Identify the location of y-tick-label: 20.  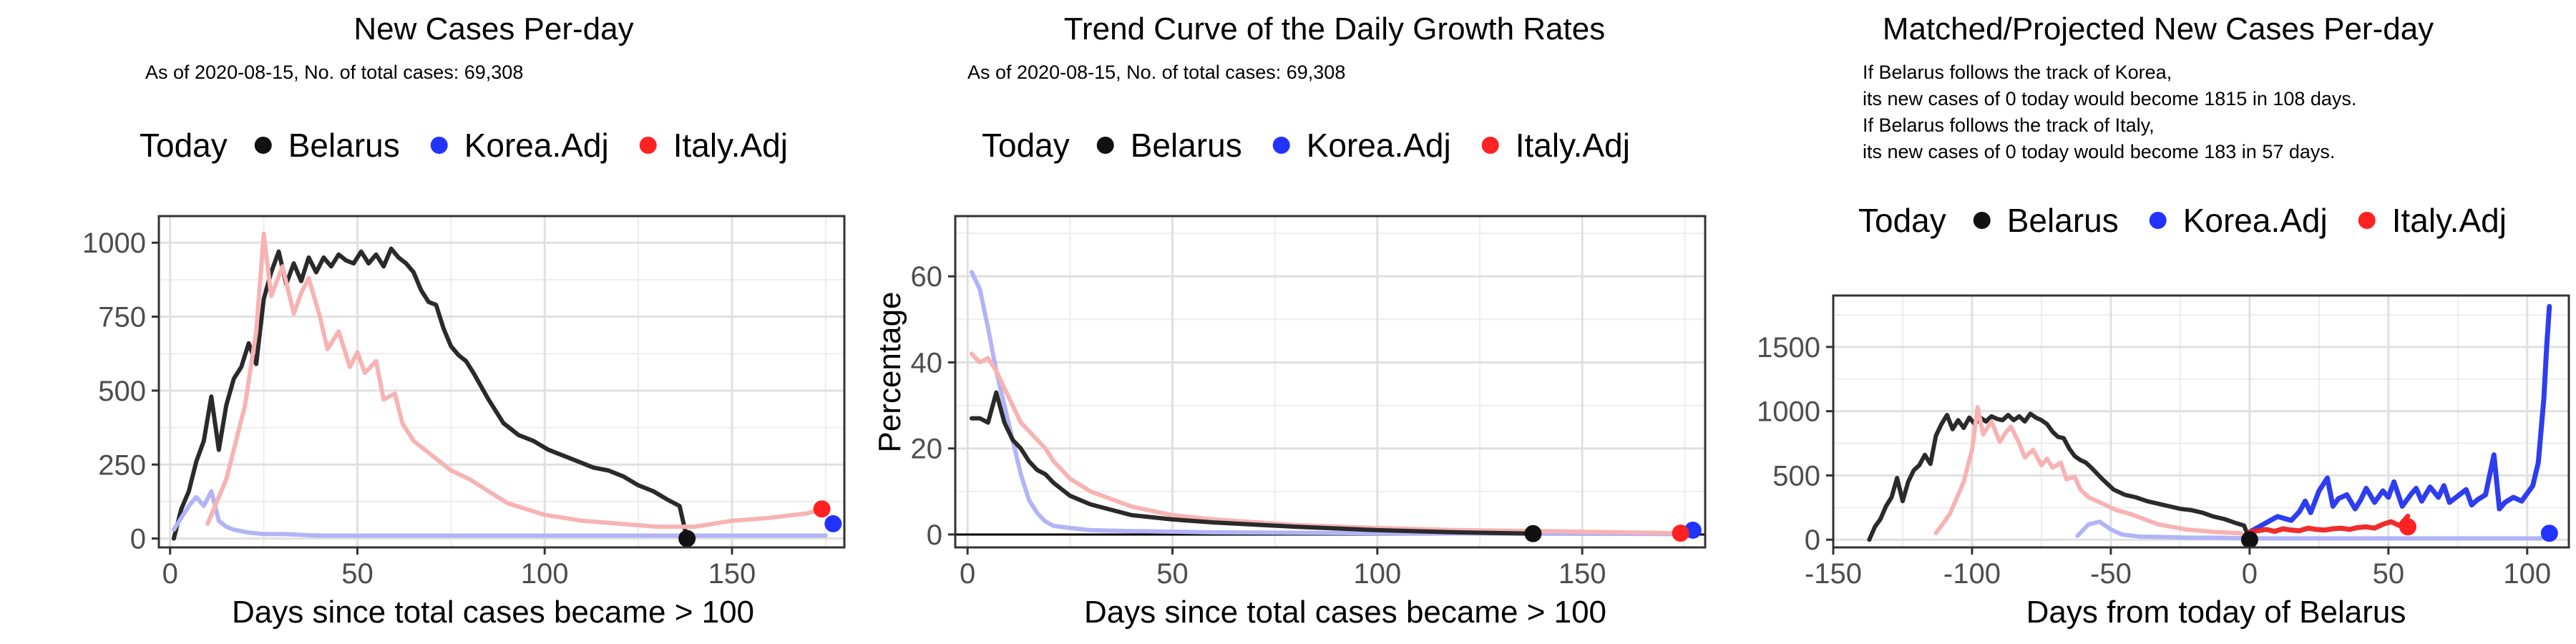
(927, 449).